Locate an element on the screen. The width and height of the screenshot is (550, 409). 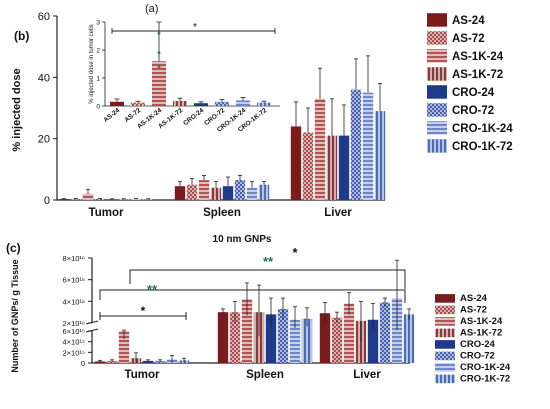
panel-c-x-tick-label-spleen: Spleen is located at coordinates (265, 375).